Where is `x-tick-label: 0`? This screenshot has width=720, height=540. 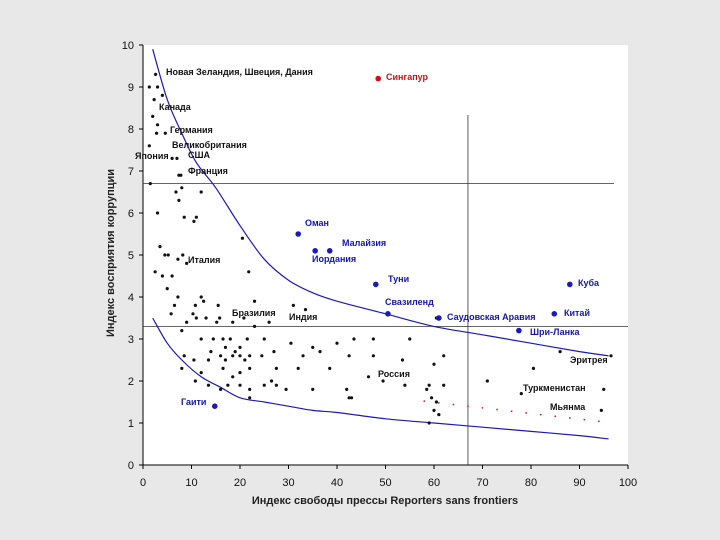 x-tick-label: 0 is located at coordinates (143, 483).